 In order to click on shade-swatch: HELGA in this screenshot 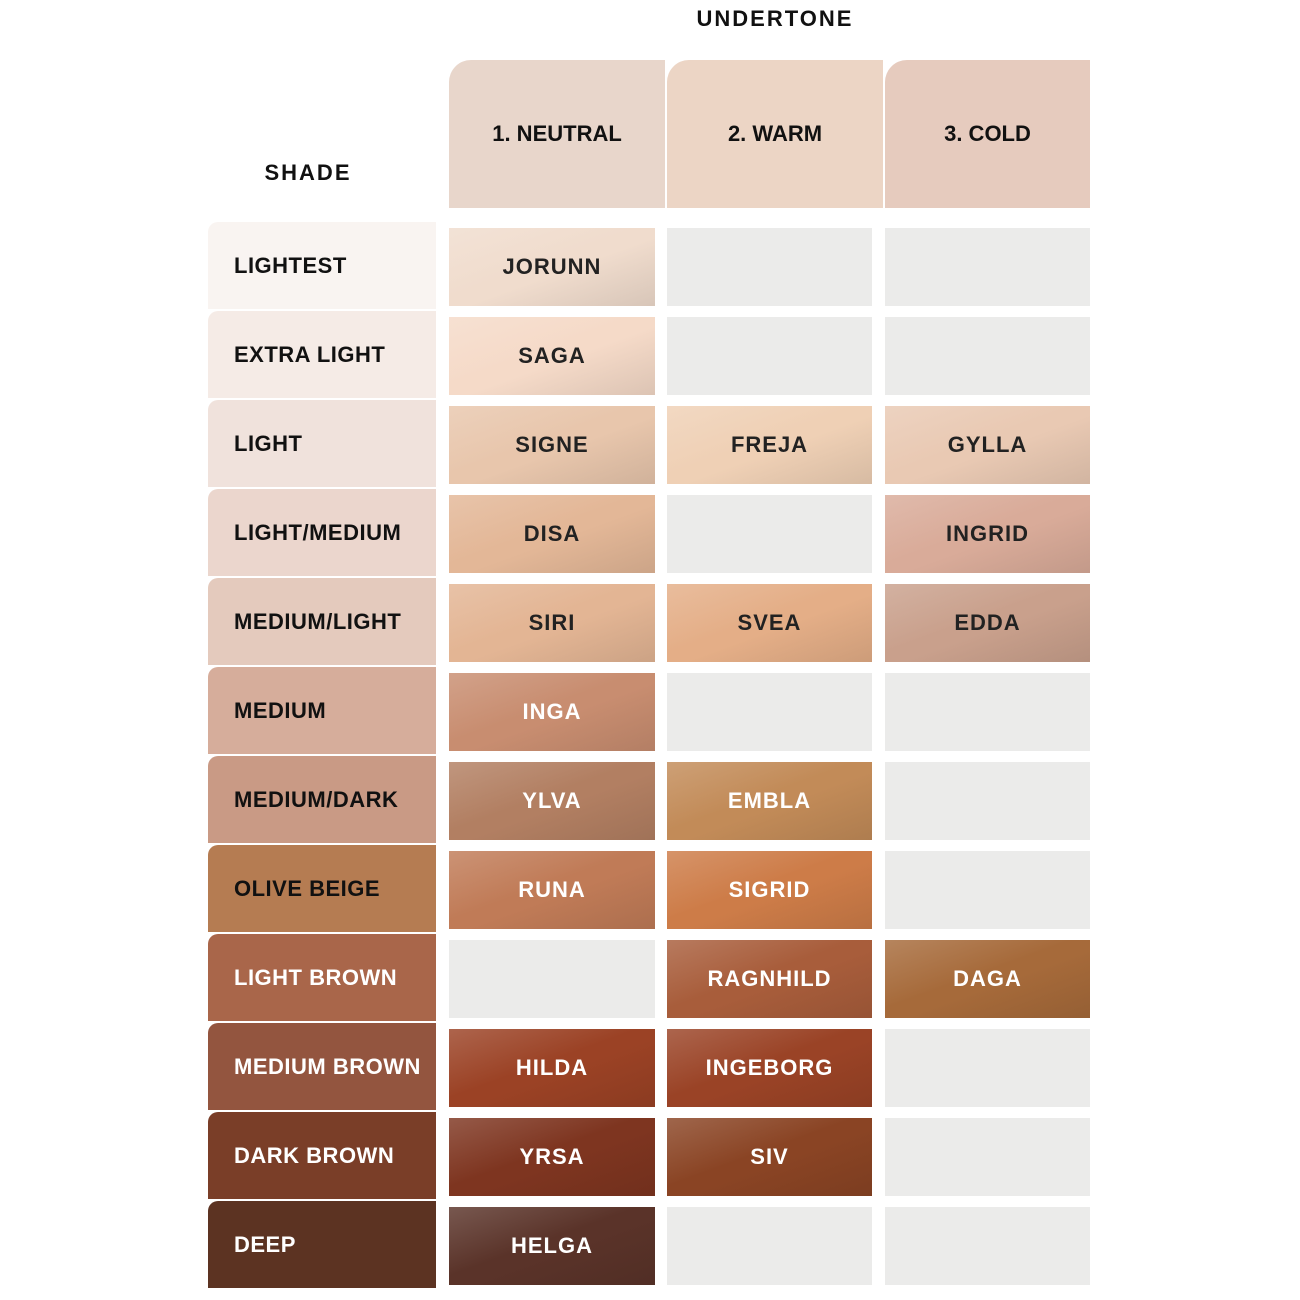, I will do `click(552, 1246)`.